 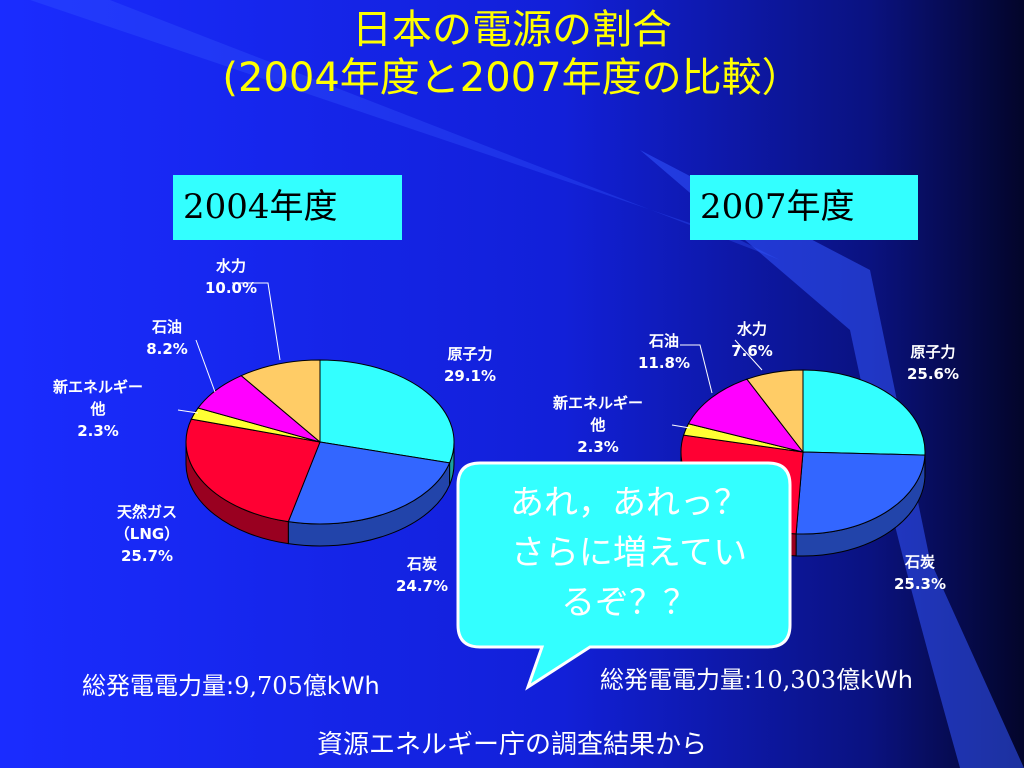 What do you see at coordinates (933, 363) in the screenshot?
I see `label-2007-nuclear: 原子力 25.6%` at bounding box center [933, 363].